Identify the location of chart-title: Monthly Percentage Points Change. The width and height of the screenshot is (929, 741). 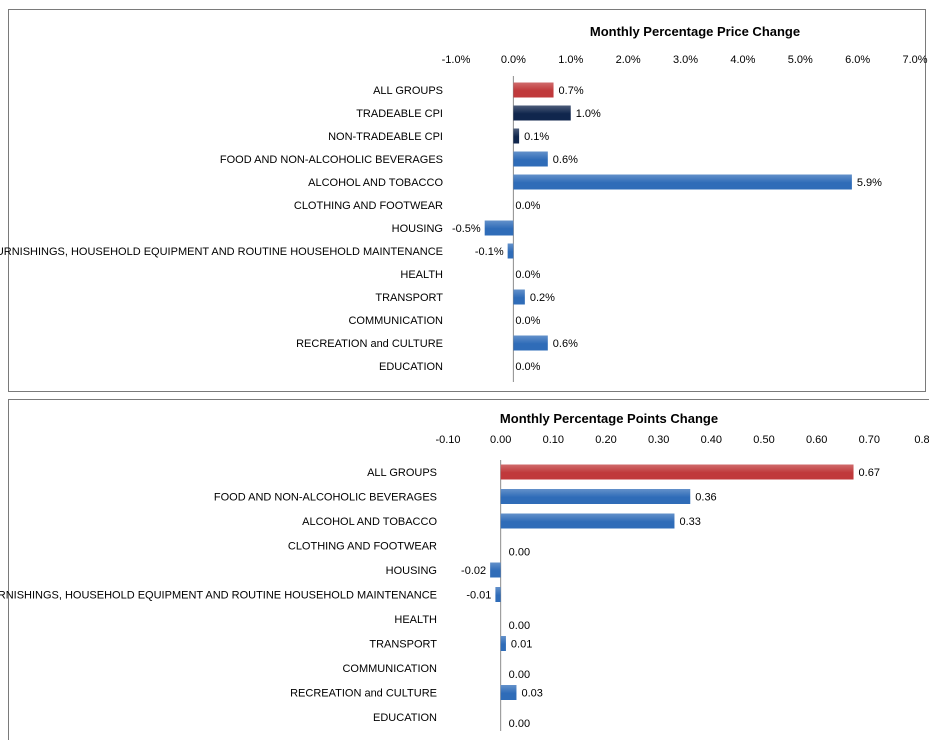
(609, 418).